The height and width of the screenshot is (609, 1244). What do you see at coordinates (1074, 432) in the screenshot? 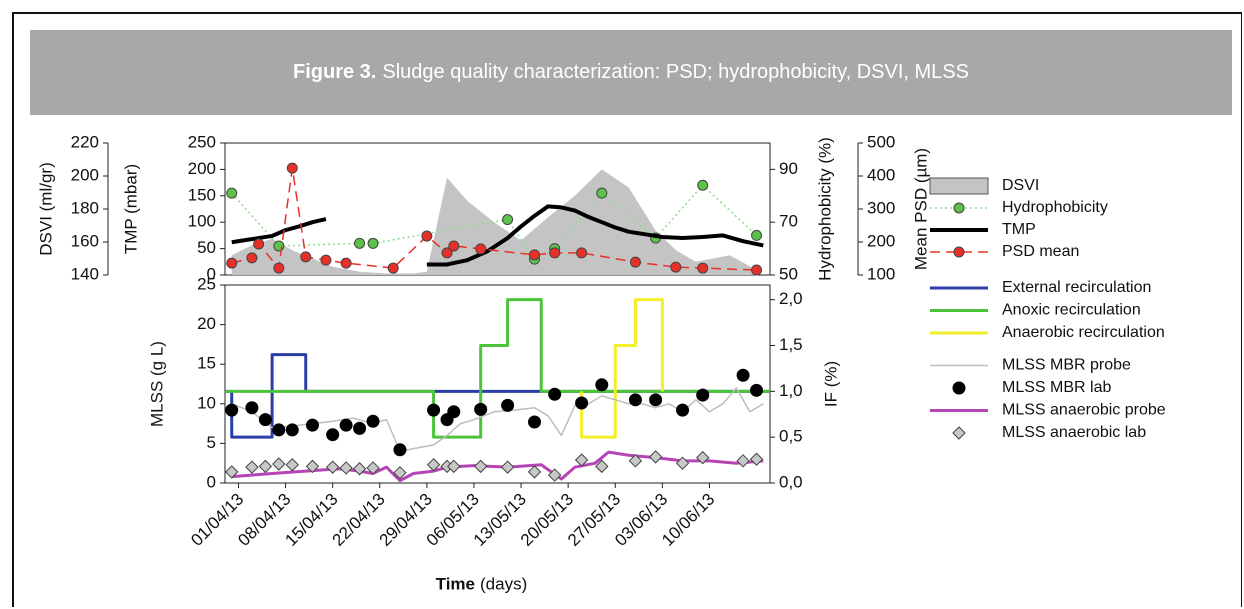
I see `legend-label: MLSS anaerobic lab` at bounding box center [1074, 432].